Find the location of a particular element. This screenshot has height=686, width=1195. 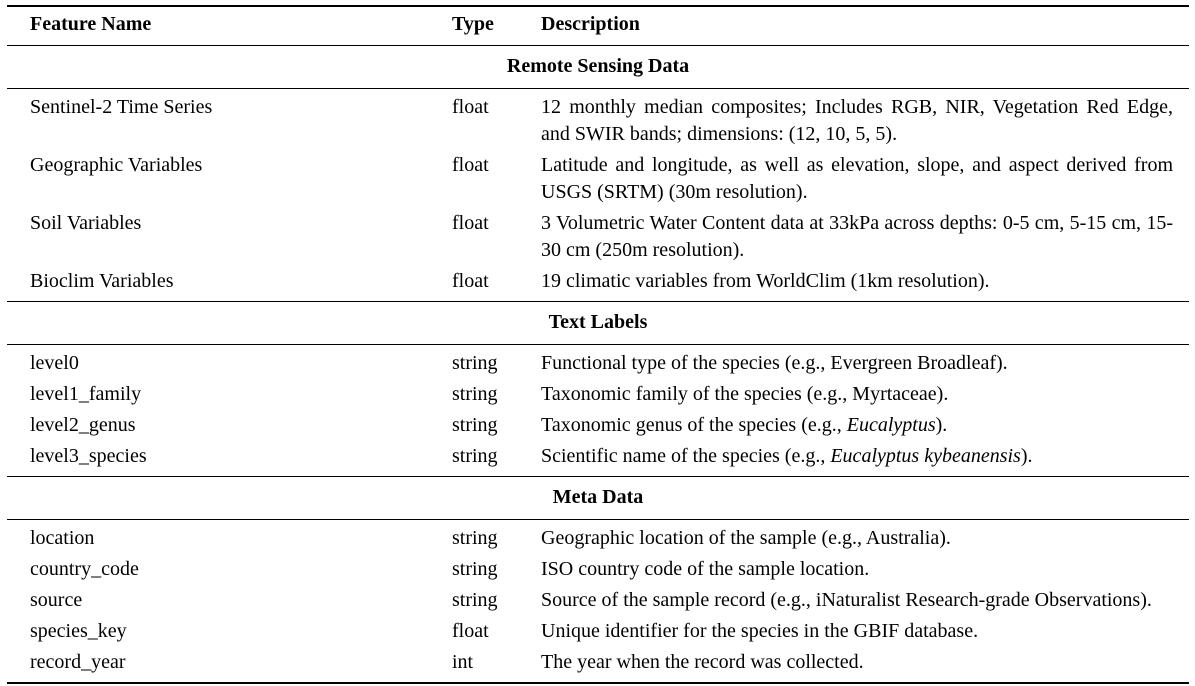

description-text-segment: The year when the record was collected. is located at coordinates (702, 662).